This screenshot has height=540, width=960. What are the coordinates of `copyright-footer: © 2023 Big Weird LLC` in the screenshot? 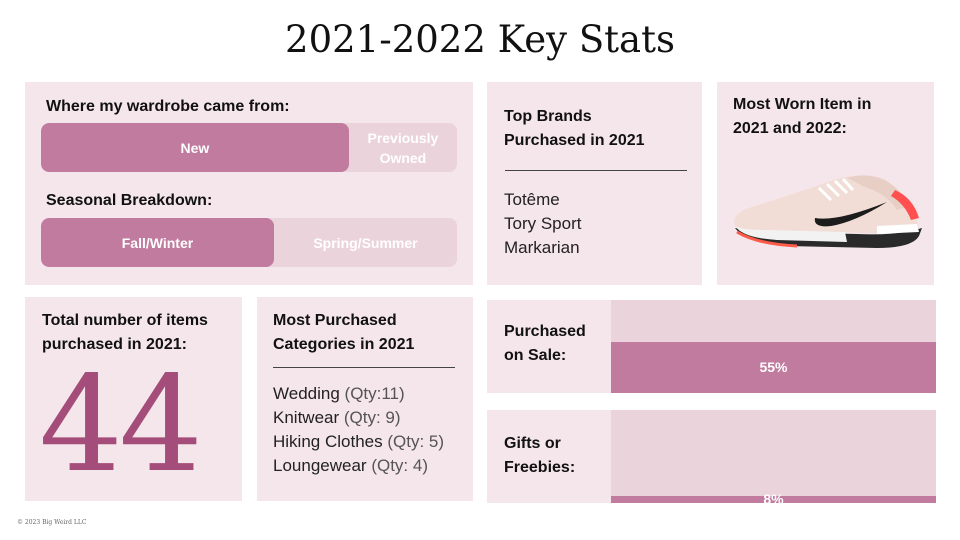 It's located at (52, 522).